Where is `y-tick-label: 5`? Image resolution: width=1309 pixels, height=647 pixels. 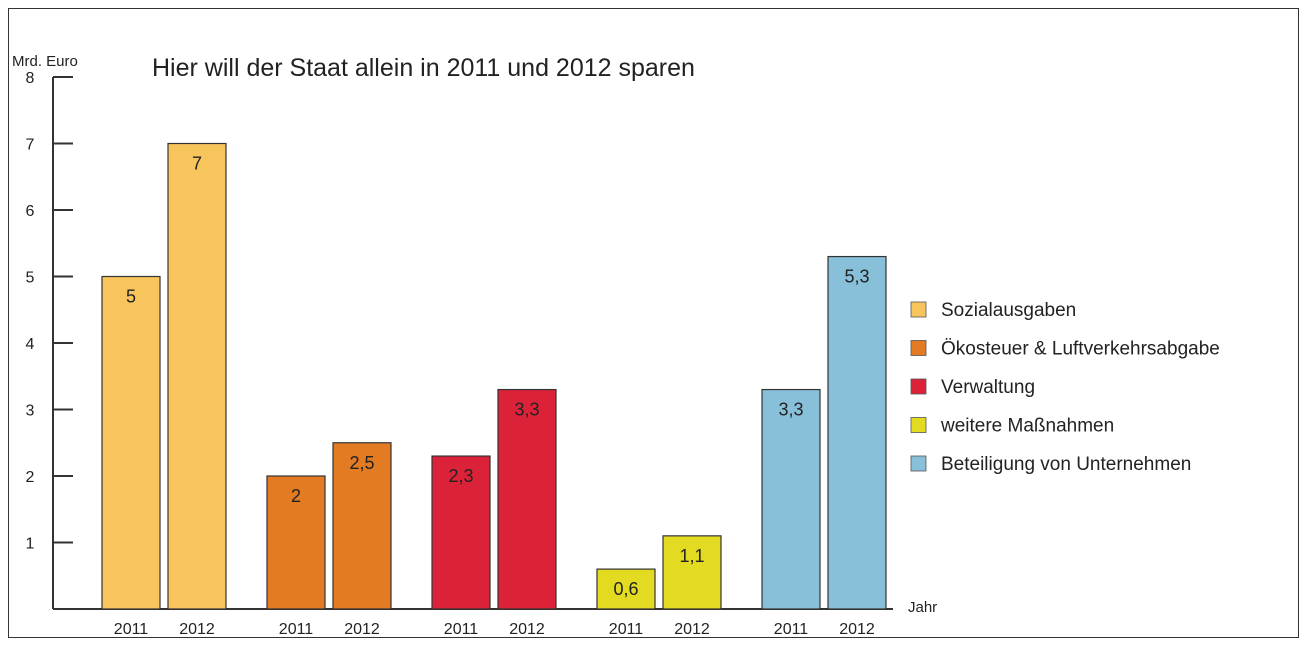
y-tick-label: 5 is located at coordinates (30, 278).